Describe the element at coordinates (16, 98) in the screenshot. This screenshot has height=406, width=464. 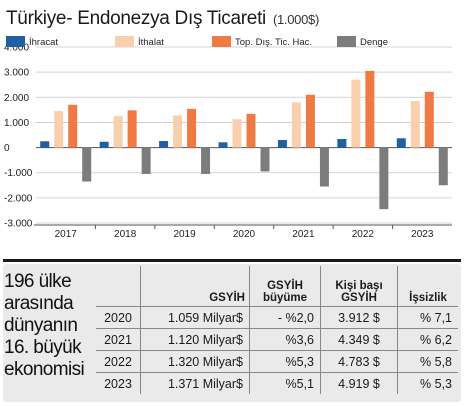
I see `y-tick-label: 2.000` at that location.